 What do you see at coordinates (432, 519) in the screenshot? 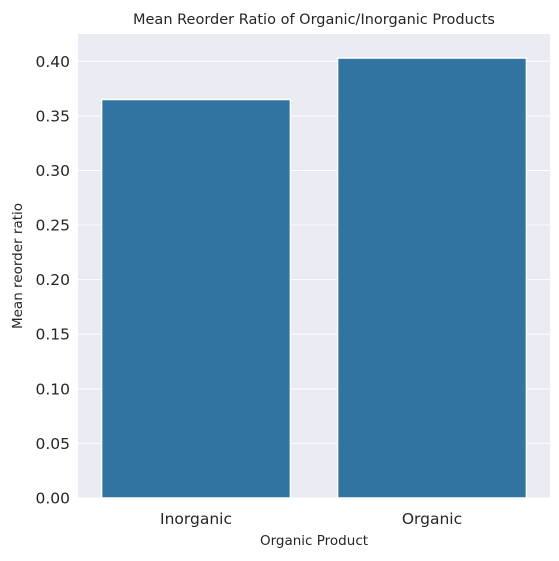
I see `x-tick-label: Organic` at bounding box center [432, 519].